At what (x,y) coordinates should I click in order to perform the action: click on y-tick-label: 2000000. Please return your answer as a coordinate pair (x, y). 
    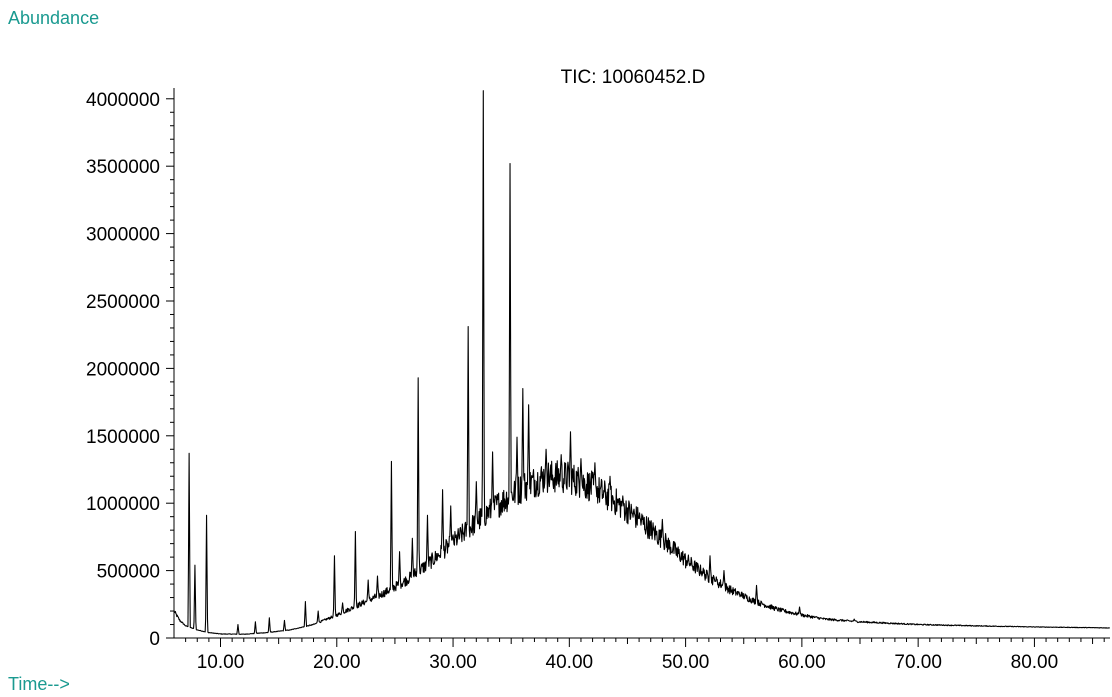
    Looking at the image, I should click on (123, 369).